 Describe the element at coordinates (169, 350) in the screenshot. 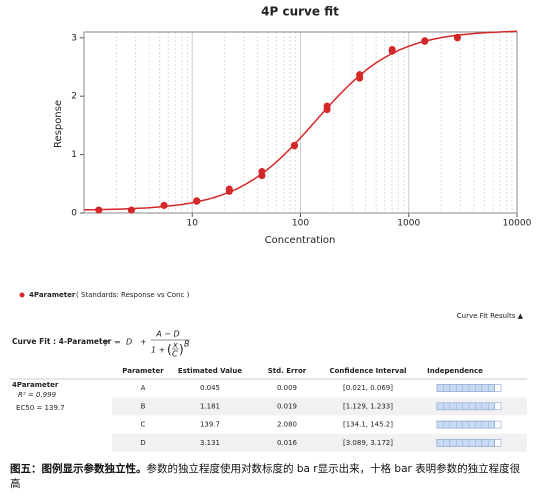

I see `paren-l: (` at that location.